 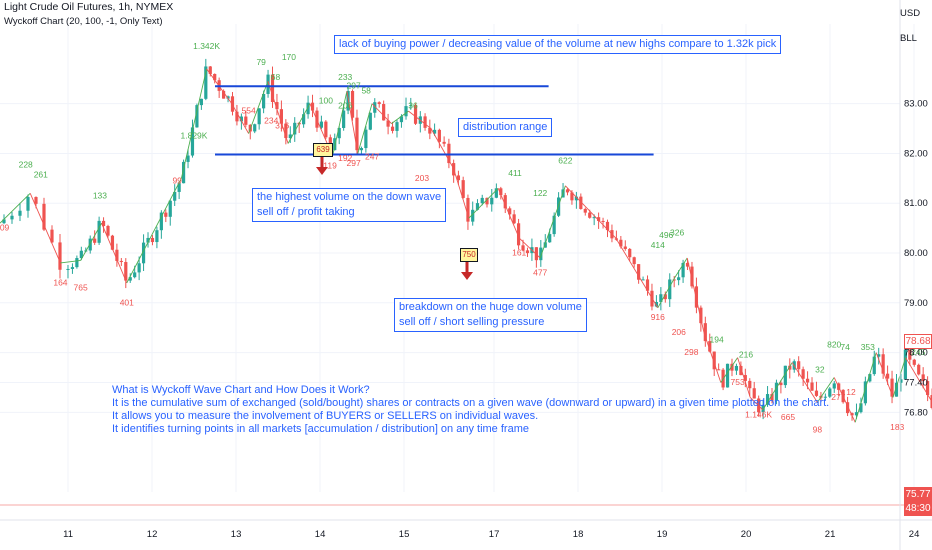 What do you see at coordinates (494, 534) in the screenshot?
I see `x-tick-label: 17` at bounding box center [494, 534].